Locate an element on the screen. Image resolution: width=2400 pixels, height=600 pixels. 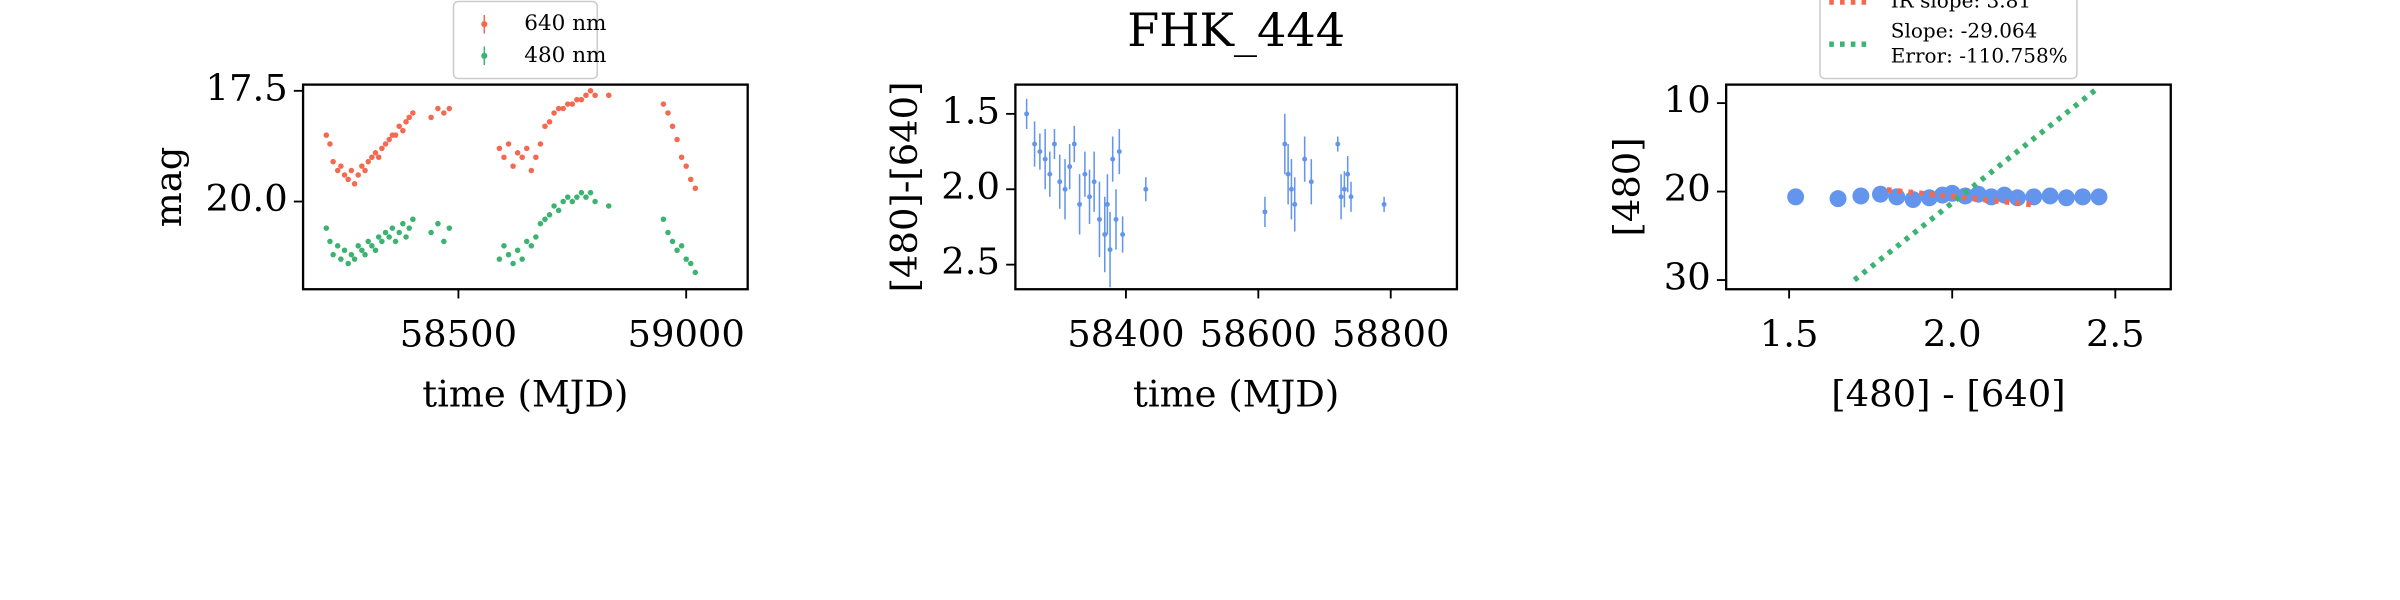
y-tick-label: 2.5 is located at coordinates (970, 261).